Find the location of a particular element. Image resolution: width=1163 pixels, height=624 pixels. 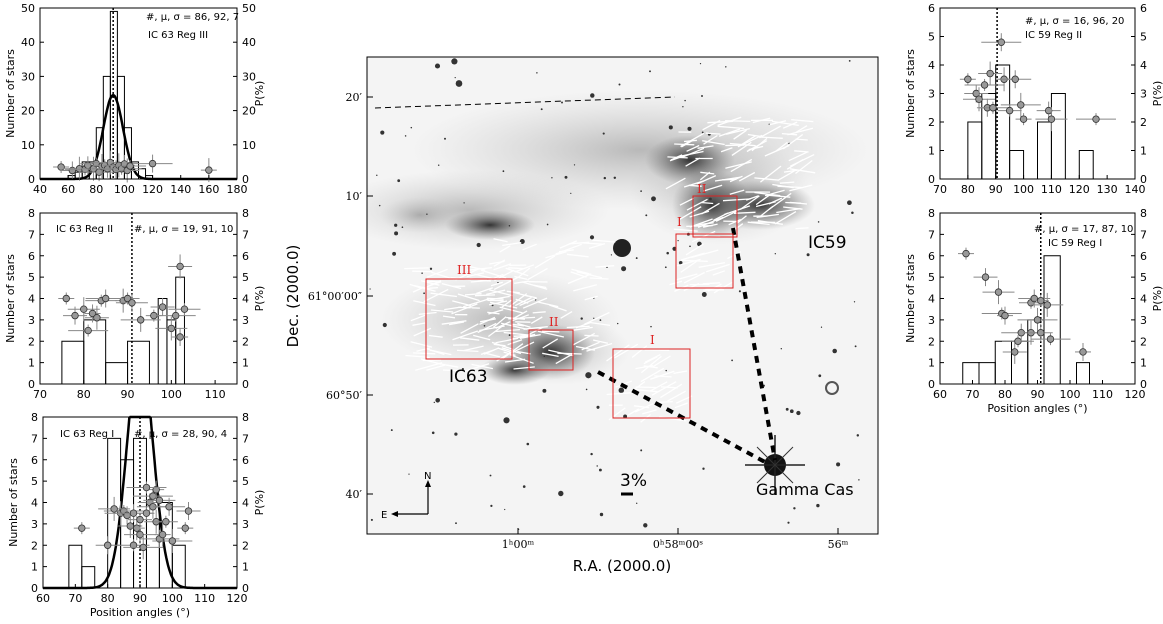

region-label: IC 63 Reg III is located at coordinates (178, 35).